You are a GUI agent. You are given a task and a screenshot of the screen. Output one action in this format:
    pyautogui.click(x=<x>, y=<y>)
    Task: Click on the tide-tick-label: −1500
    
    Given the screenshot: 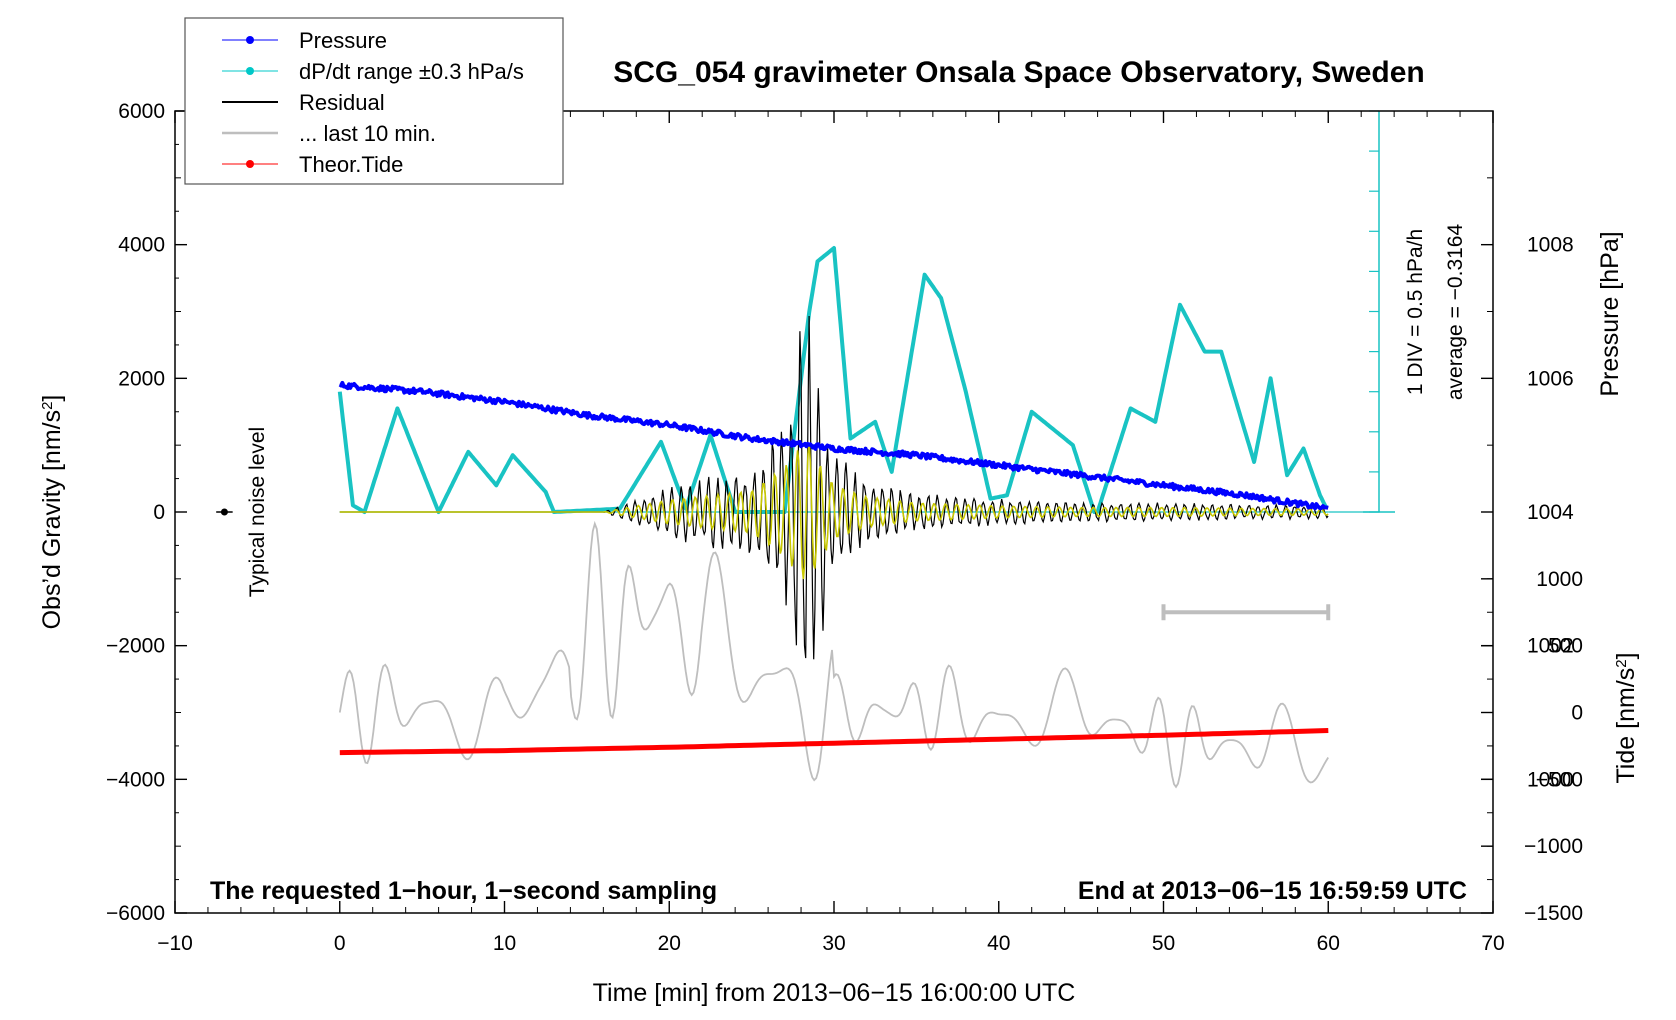 What is the action you would take?
    pyautogui.click(x=1553, y=913)
    